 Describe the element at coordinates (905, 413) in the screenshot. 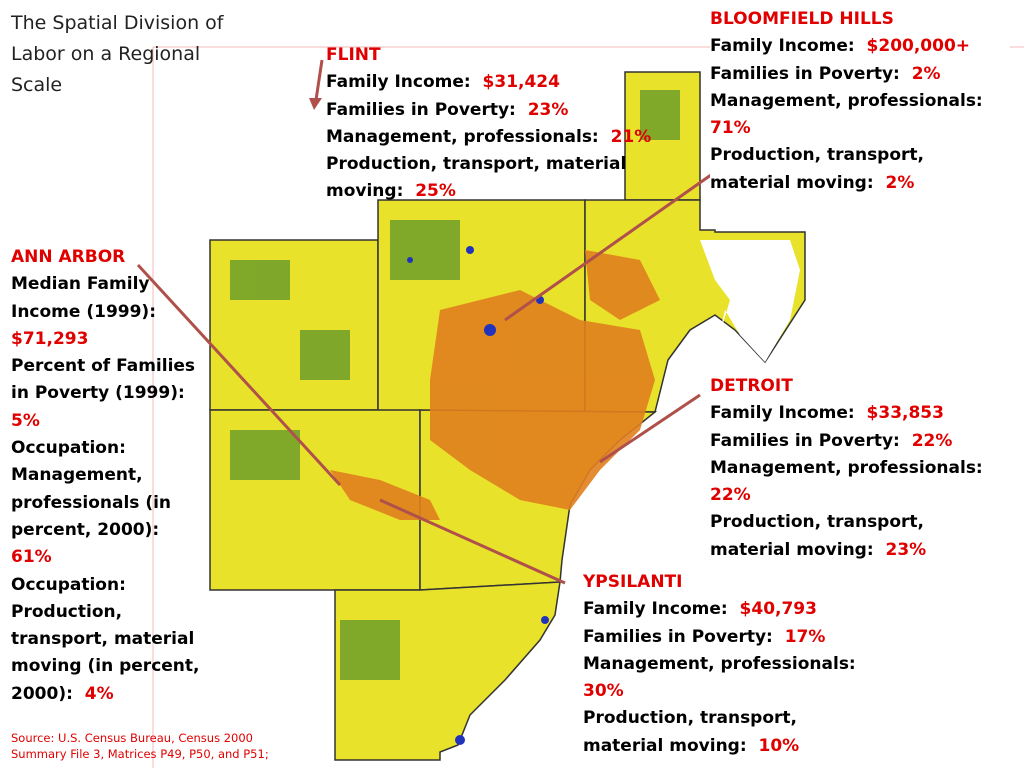

I see `item-value: $33,853` at that location.